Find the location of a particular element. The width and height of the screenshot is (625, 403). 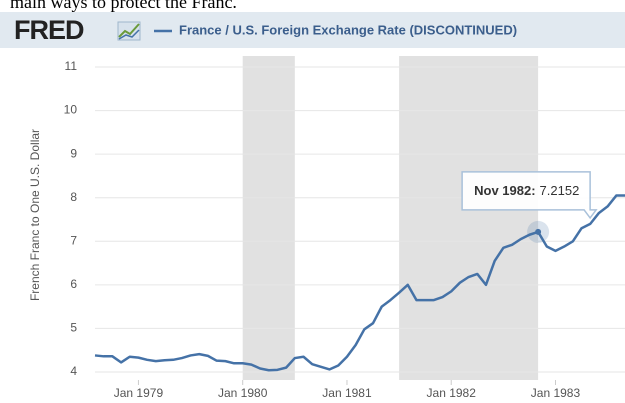

x-tick-label: Jan 1981 is located at coordinates (347, 393).